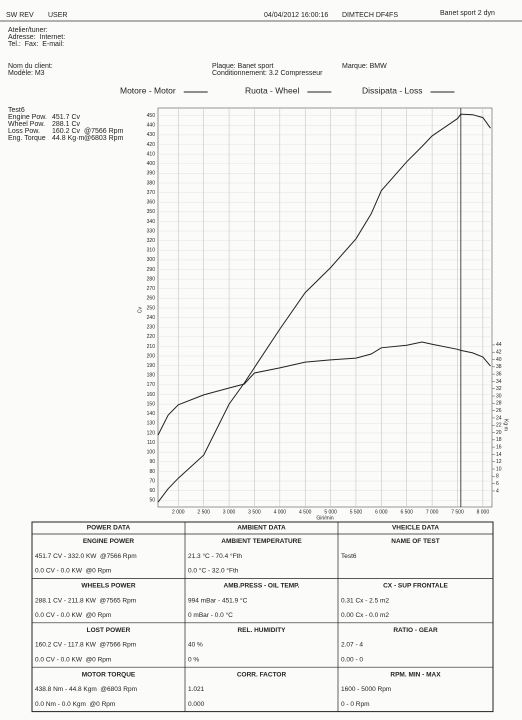 This screenshot has height=720, width=522. What do you see at coordinates (151, 443) in the screenshot?
I see `y-tick-label: 110` at bounding box center [151, 443].